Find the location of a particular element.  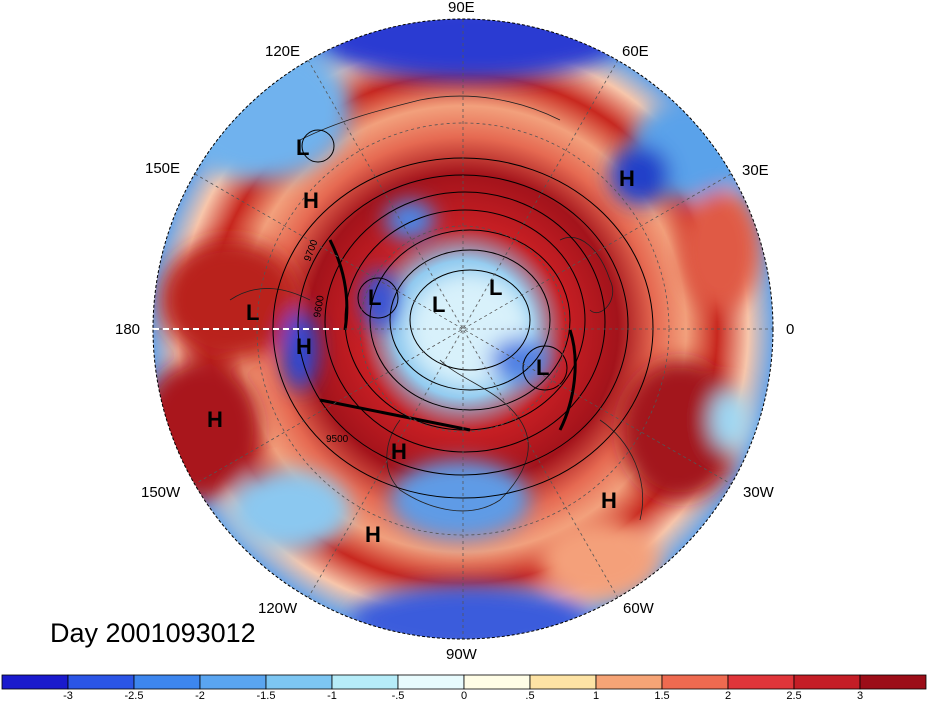

lon-label-180: 180 is located at coordinates (127, 329).